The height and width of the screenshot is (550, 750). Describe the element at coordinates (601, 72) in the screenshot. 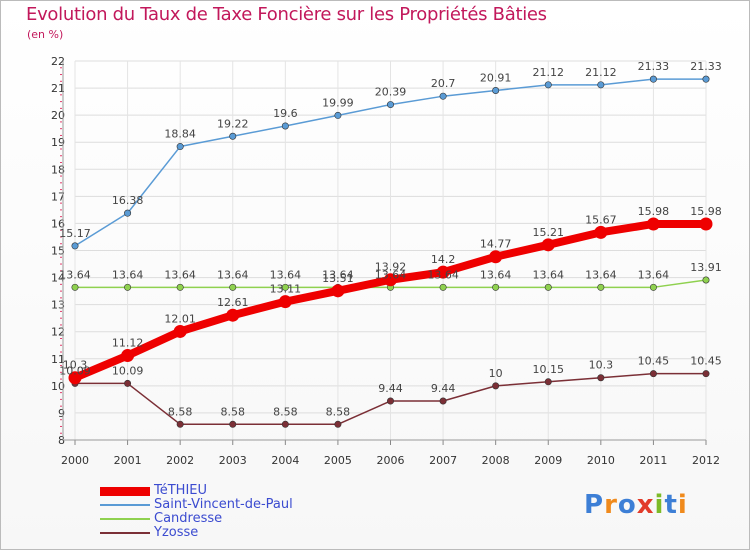

I see `data-label-saint-vincent-de-paul: 21.12` at that location.